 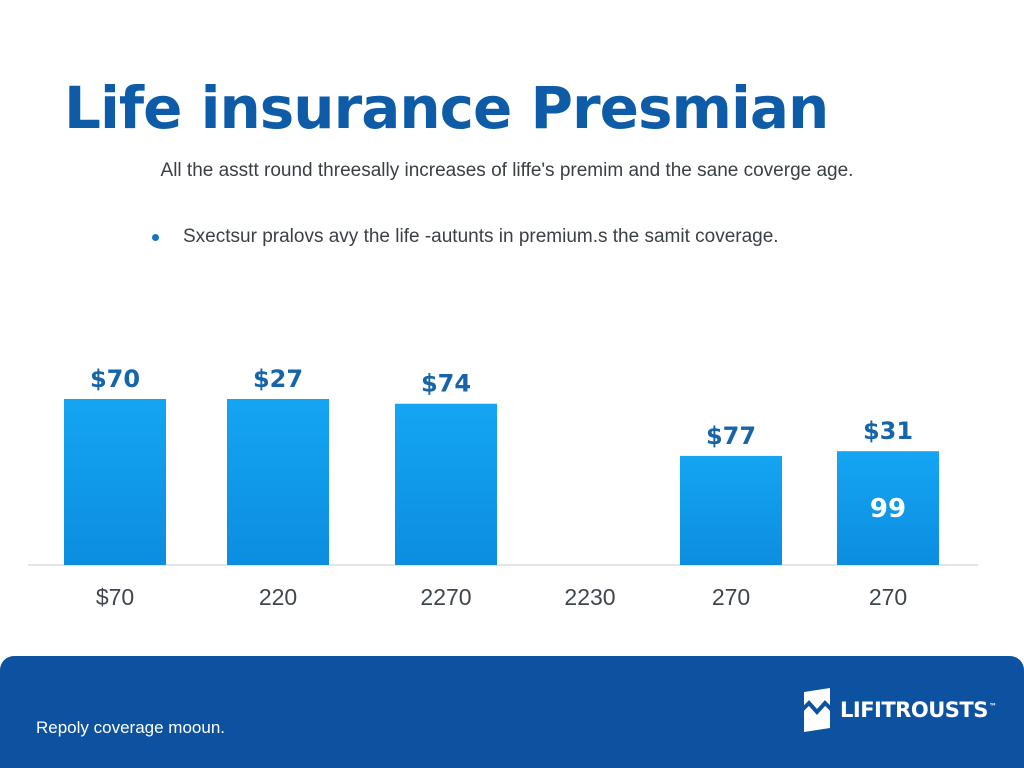 I want to click on page-title: Life insurance Presmian, so click(x=446, y=108).